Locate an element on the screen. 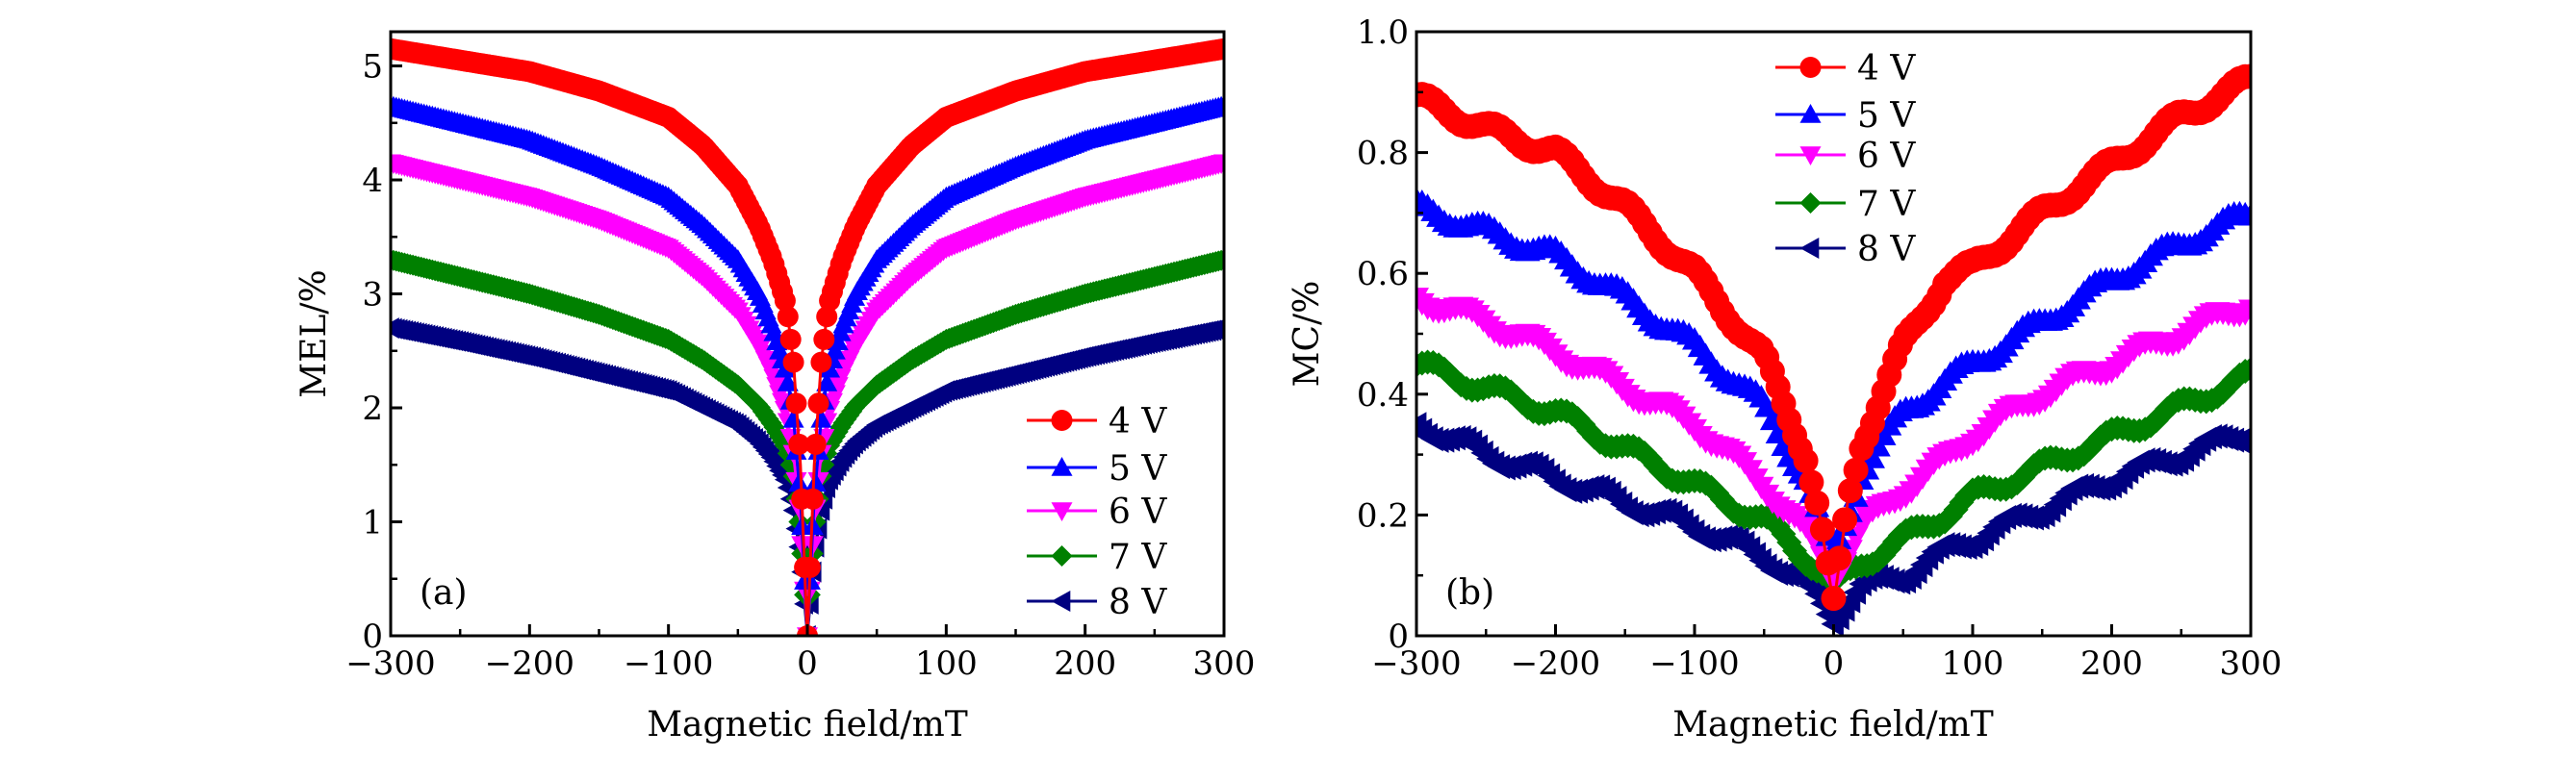 The image size is (2576, 757). x-tick-label: 0 is located at coordinates (807, 663).